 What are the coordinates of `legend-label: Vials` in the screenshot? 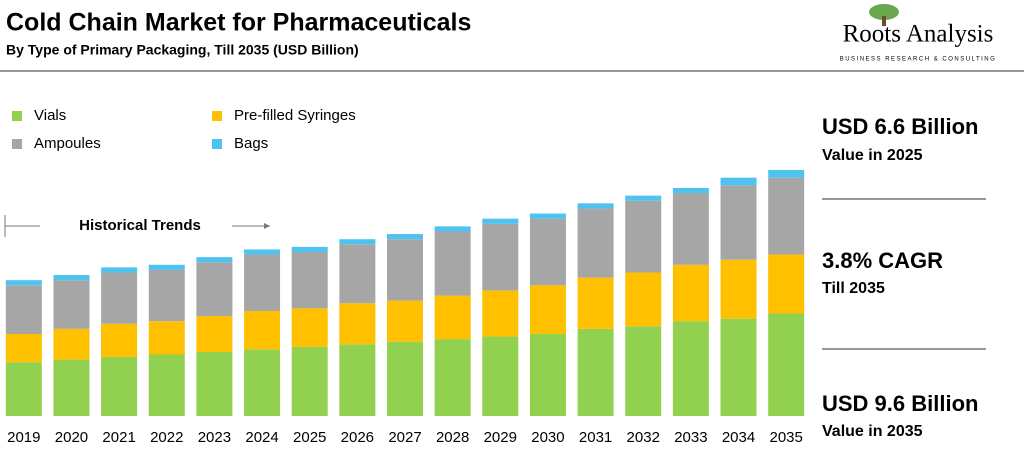 It's located at (50, 115).